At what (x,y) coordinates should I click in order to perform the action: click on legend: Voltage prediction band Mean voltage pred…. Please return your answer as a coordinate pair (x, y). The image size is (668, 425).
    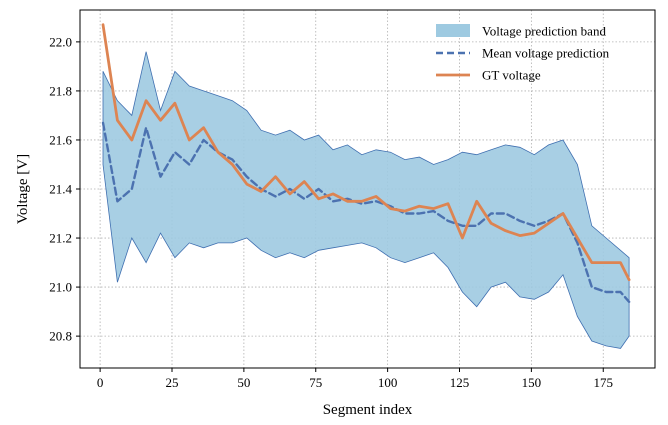
    Looking at the image, I should click on (523, 53).